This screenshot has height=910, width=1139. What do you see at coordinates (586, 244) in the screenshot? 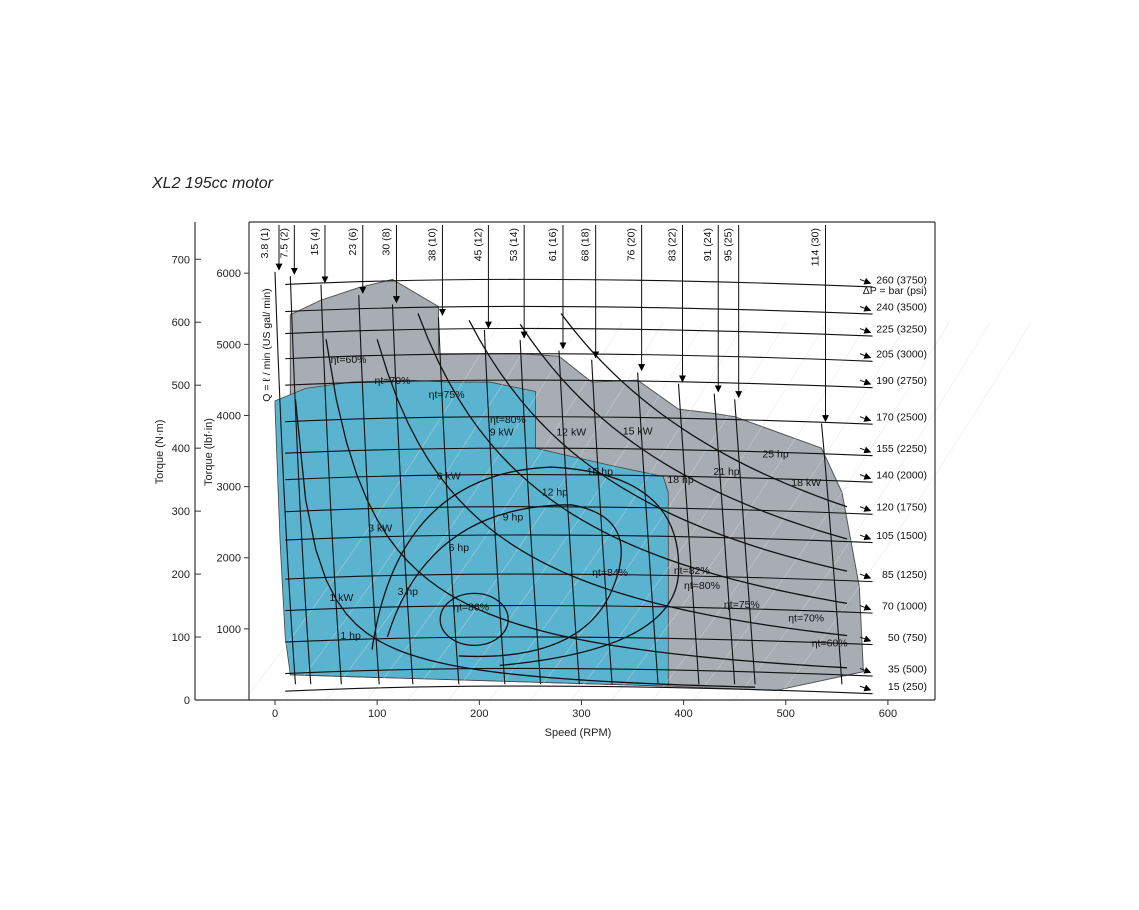
I see `flow-label: 68 (18)` at bounding box center [586, 244].